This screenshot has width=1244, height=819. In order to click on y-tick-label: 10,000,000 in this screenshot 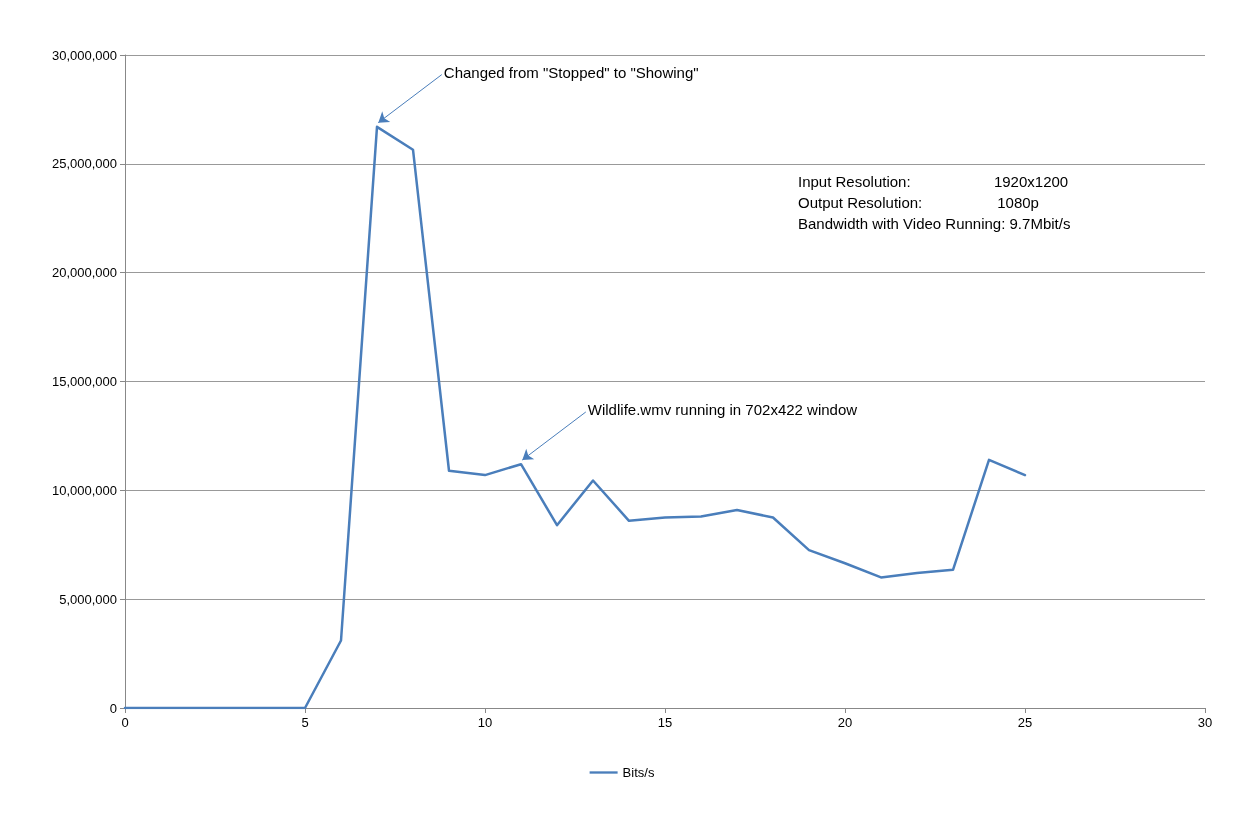, I will do `click(84, 490)`.